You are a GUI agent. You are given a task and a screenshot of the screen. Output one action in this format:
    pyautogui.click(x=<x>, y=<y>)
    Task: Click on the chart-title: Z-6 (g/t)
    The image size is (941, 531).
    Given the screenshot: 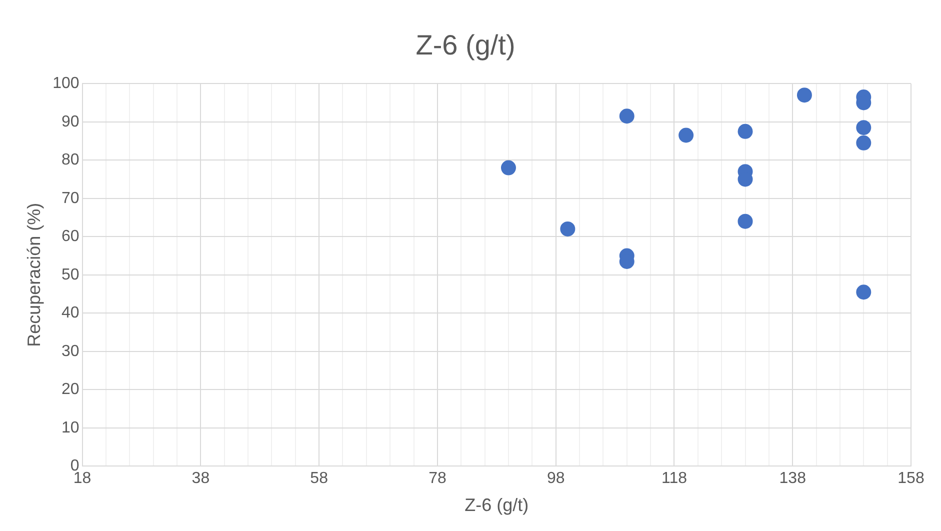 What is the action you would take?
    pyautogui.click(x=466, y=45)
    